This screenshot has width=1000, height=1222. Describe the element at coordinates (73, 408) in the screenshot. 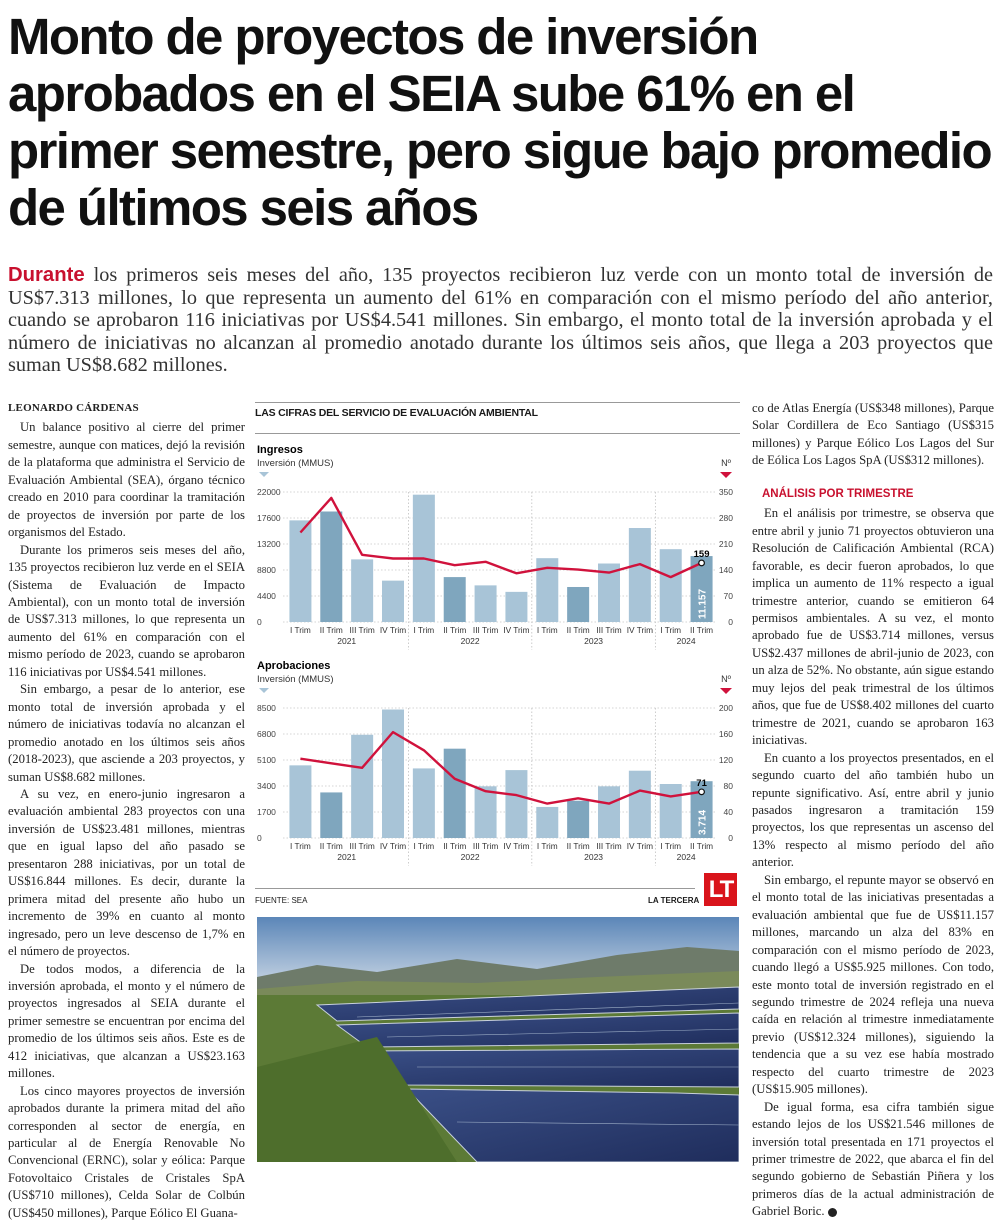

I see `byline: LEONARDO CÁRDENAS` at that location.